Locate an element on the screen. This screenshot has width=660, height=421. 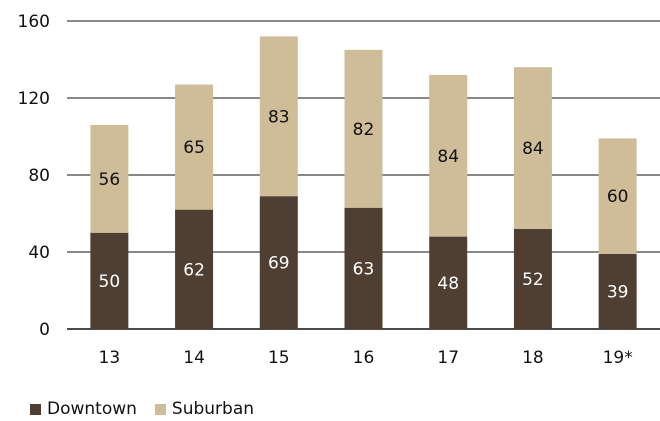
legend-item-downtown: Downtown is located at coordinates (83, 409).